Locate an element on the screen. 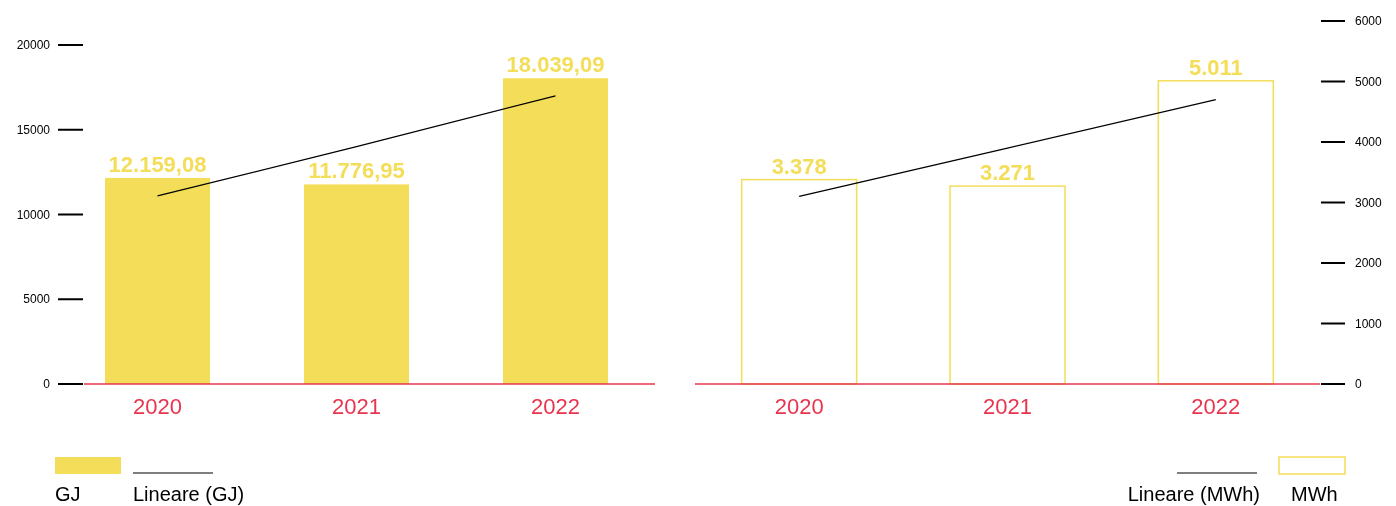 The image size is (1396, 506). legend-label: Lineare (GJ) is located at coordinates (189, 494).